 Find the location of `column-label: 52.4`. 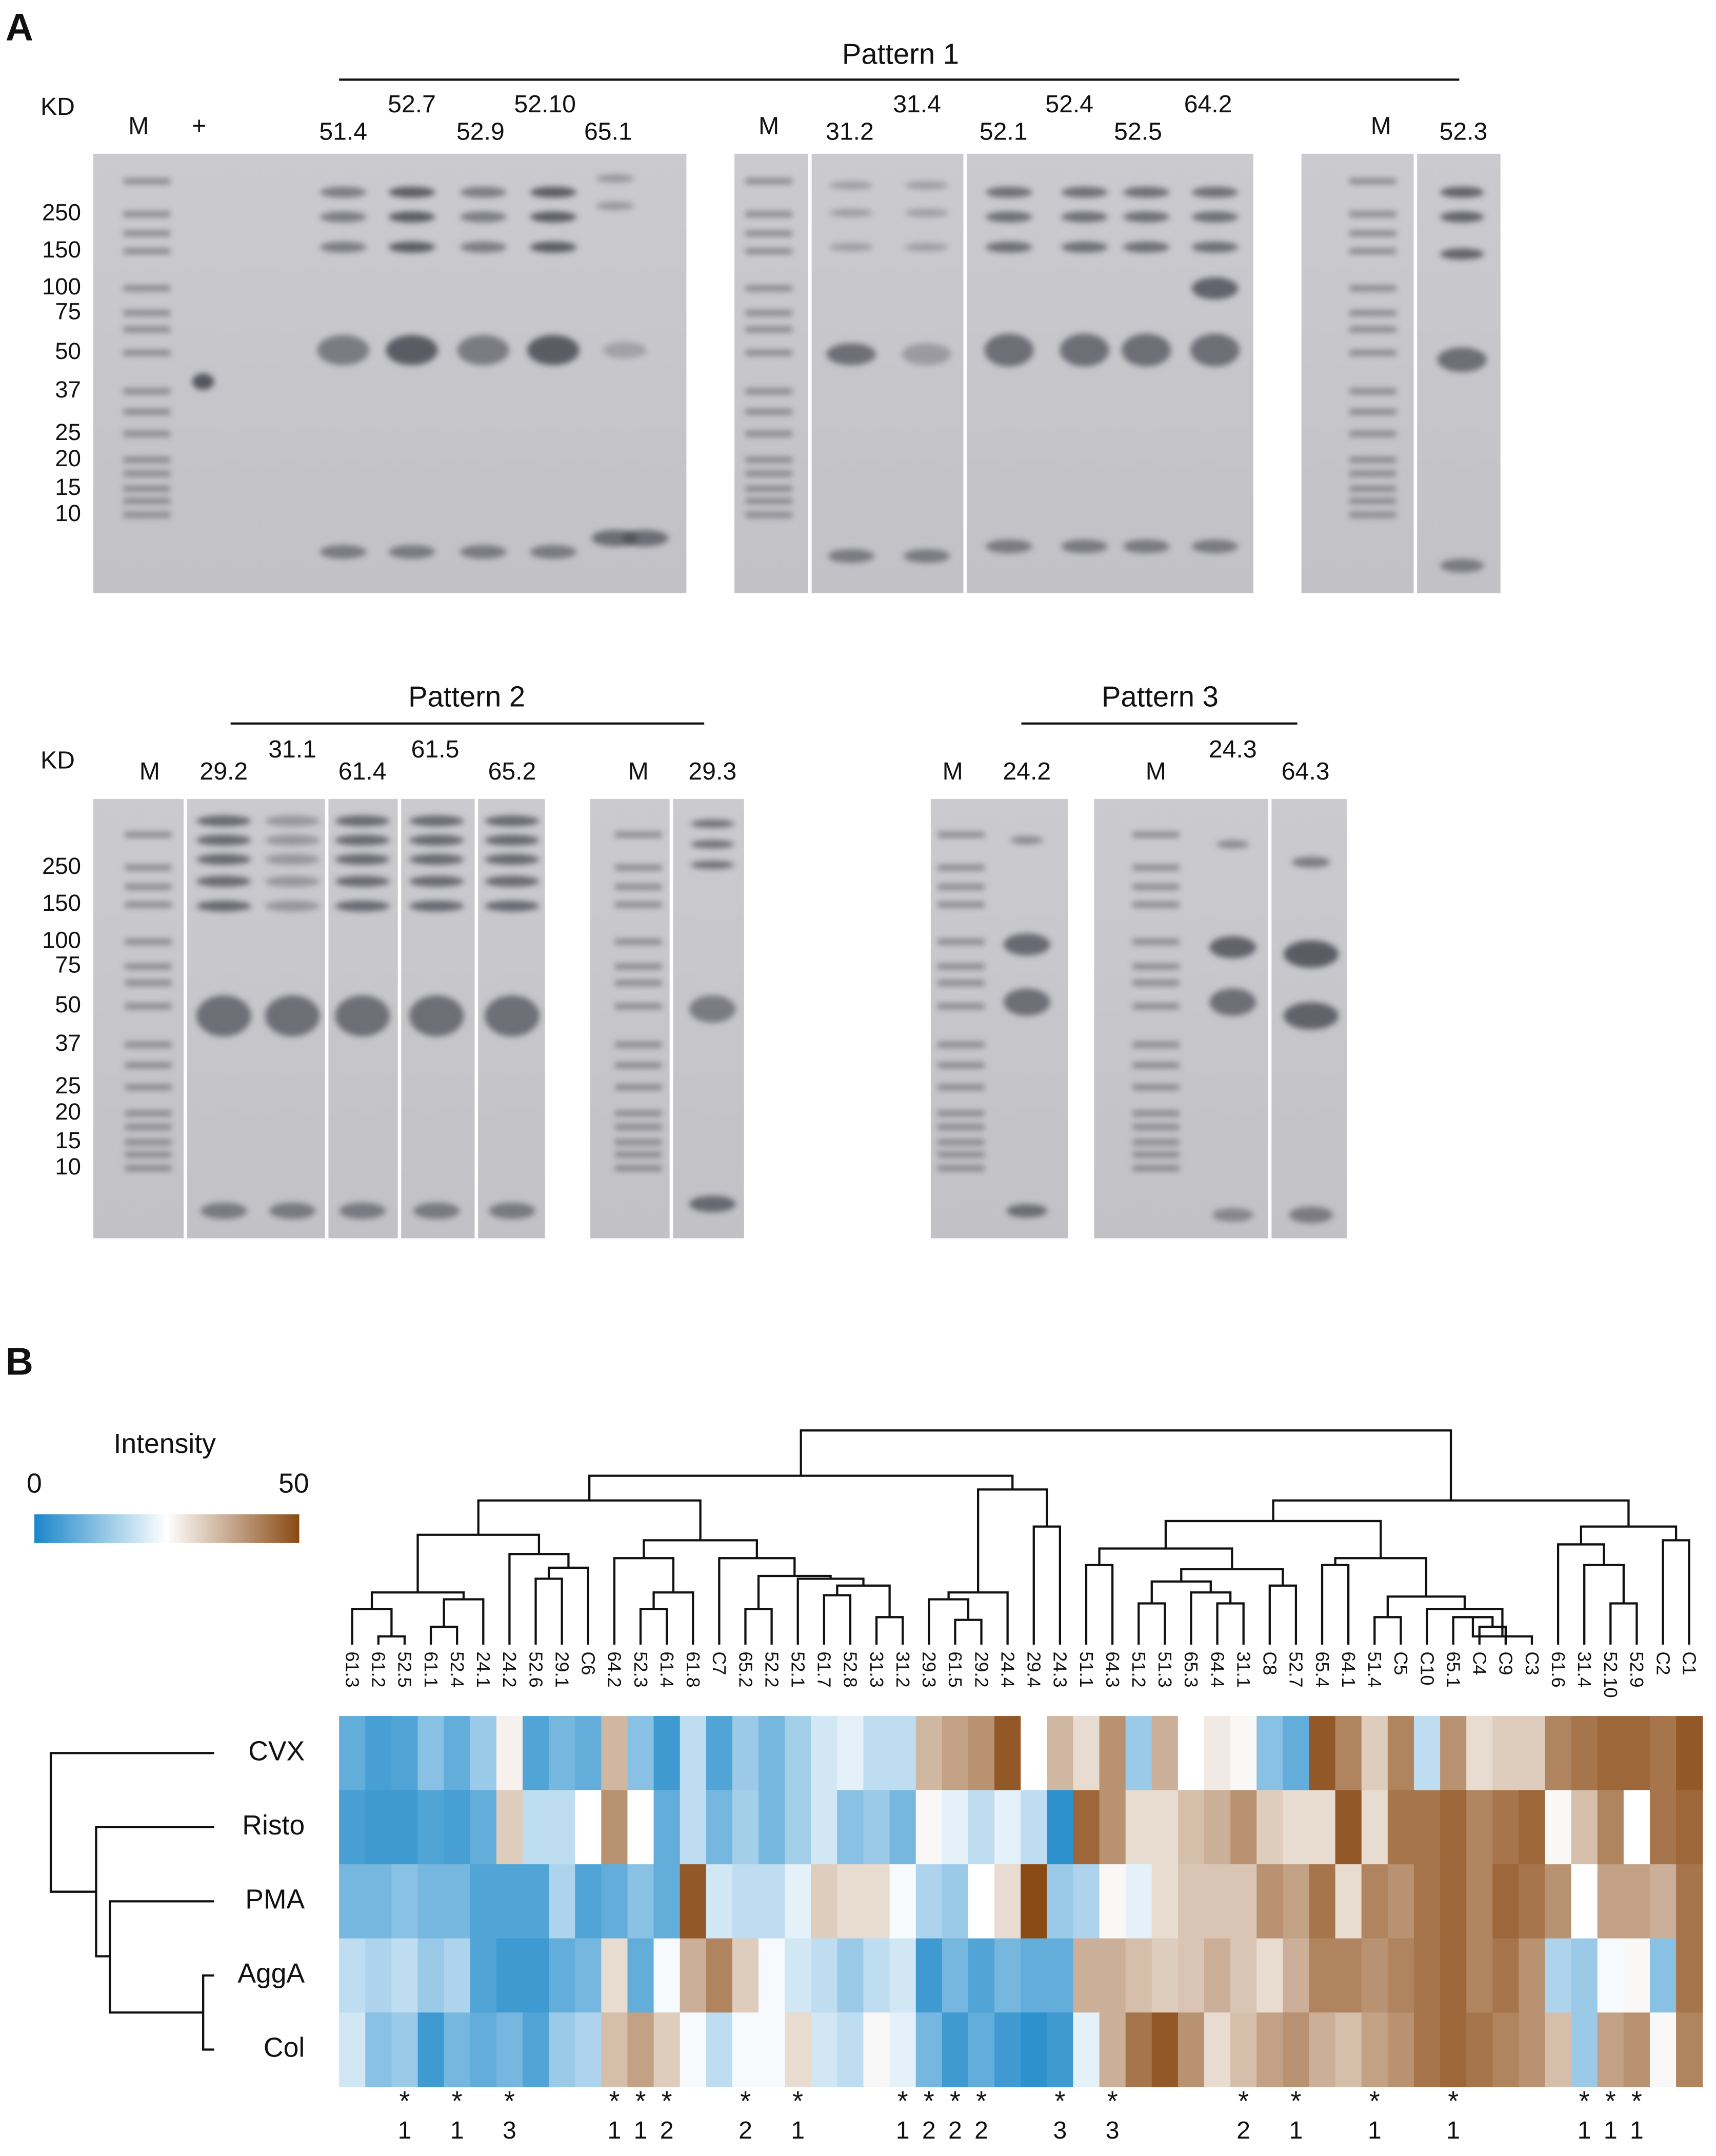

column-label: 52.4 is located at coordinates (457, 1669).